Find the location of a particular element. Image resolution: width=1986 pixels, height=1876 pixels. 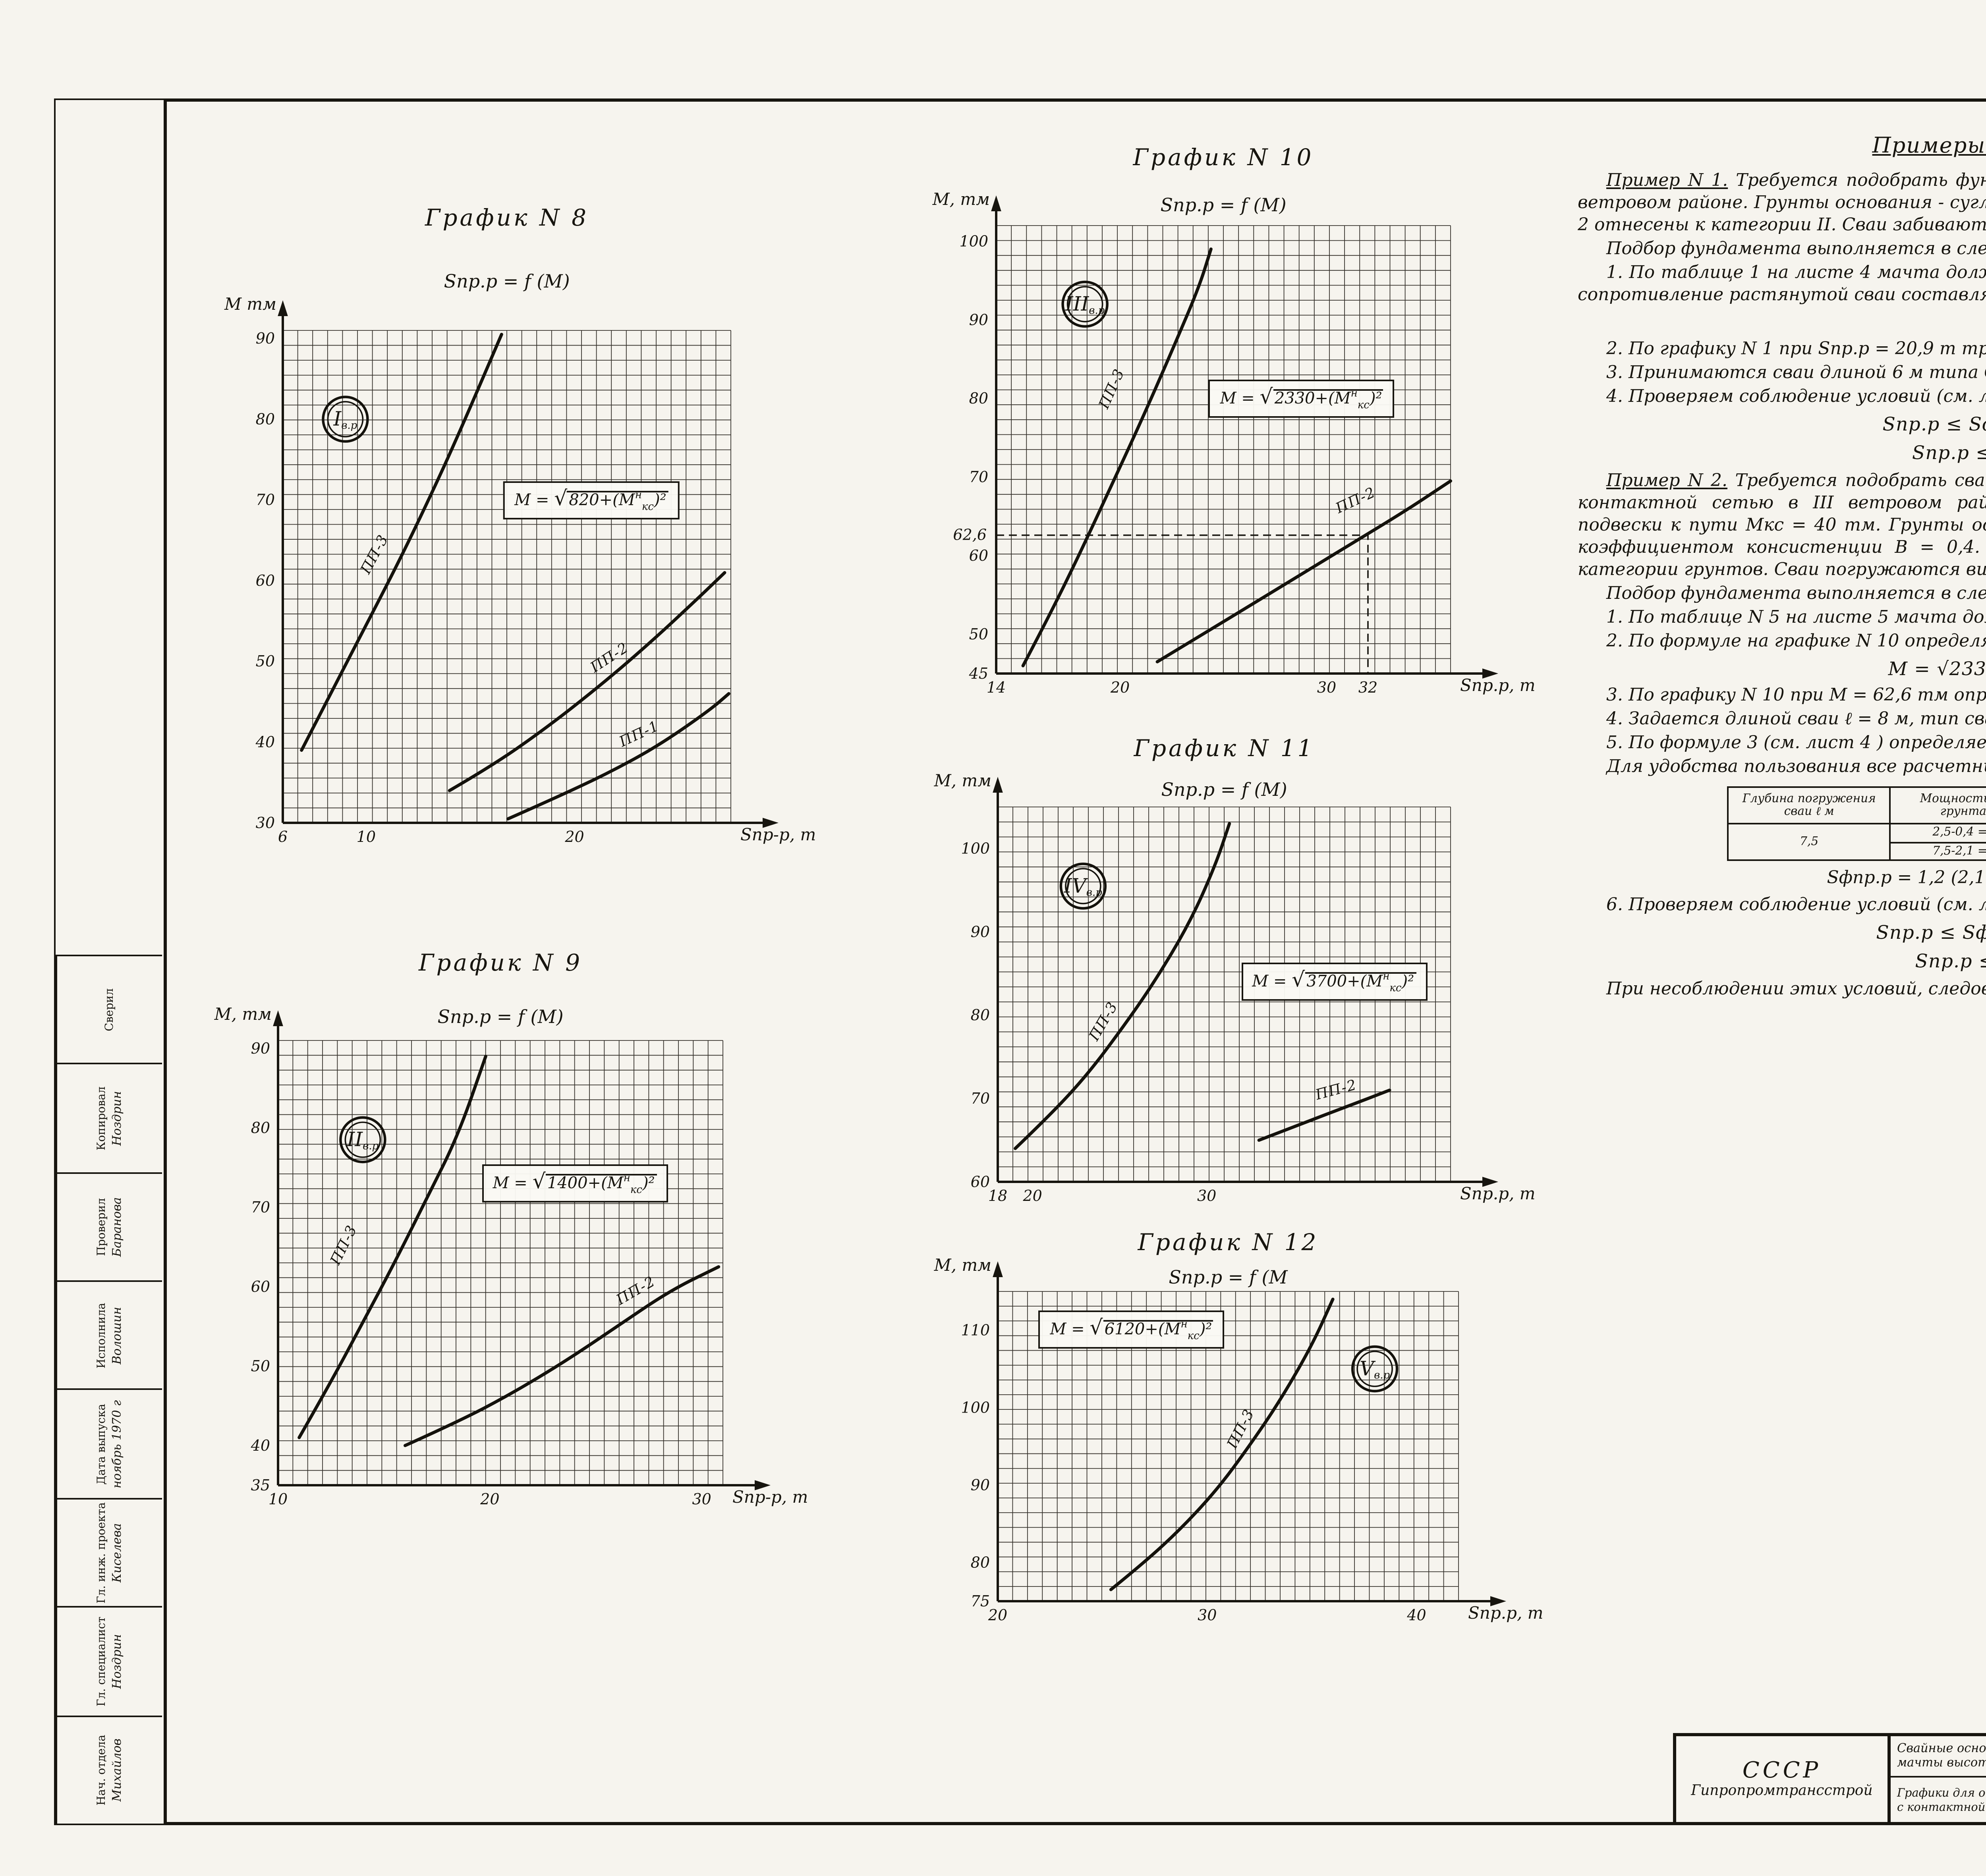

x-axis-arrow is located at coordinates (763, 1485).